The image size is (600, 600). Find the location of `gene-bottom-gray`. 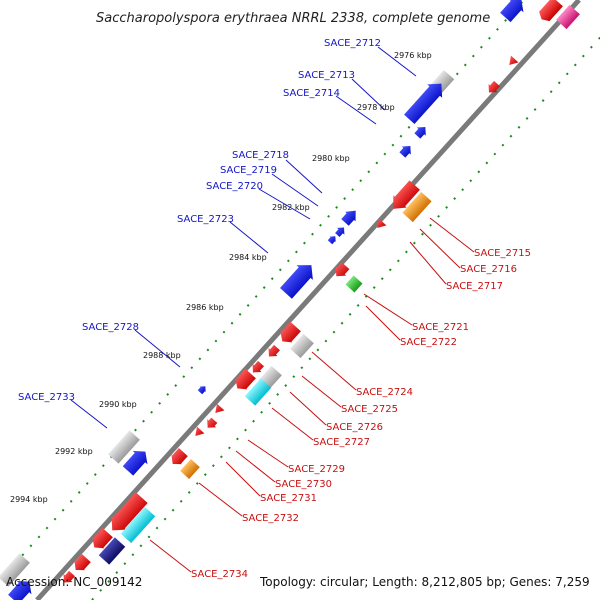

gene-bottom-gray is located at coordinates (15, 570).